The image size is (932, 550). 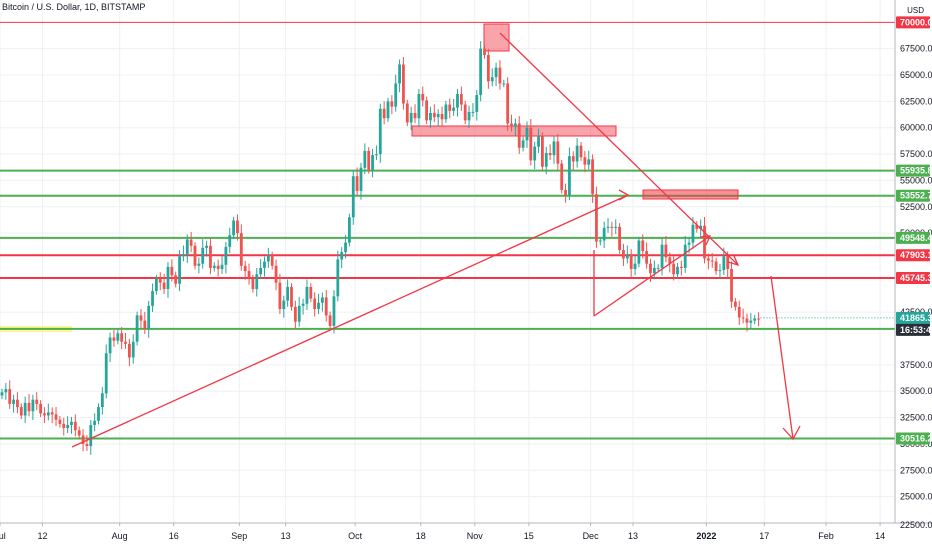 What do you see at coordinates (619, 149) in the screenshot?
I see `falling-trendline` at bounding box center [619, 149].